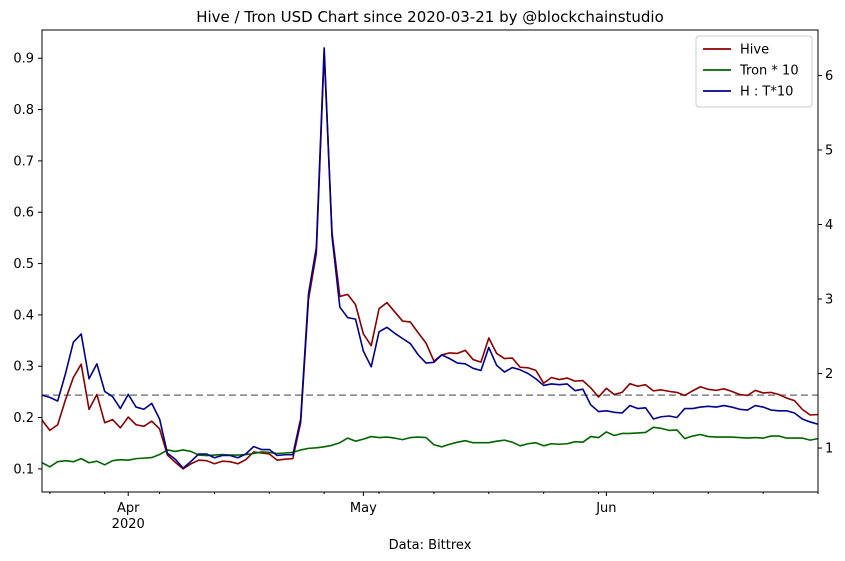 The image size is (845, 561). Describe the element at coordinates (766, 92) in the screenshot. I see `legend-label-3: H : T*10` at that location.